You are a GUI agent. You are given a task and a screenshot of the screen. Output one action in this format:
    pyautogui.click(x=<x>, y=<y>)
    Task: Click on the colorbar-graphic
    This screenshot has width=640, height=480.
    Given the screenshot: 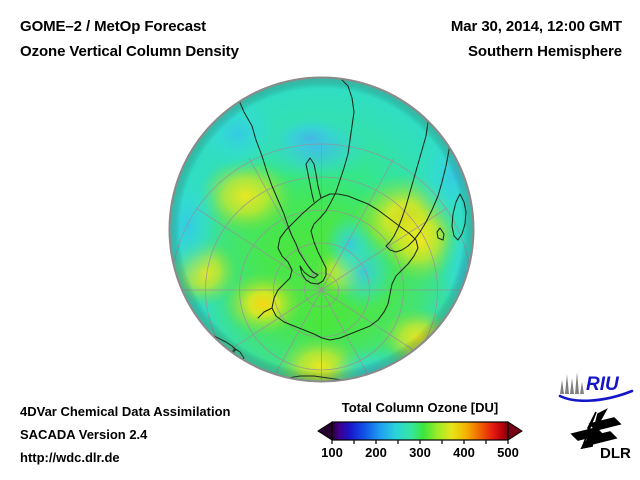 What is the action you would take?
    pyautogui.click(x=420, y=432)
    